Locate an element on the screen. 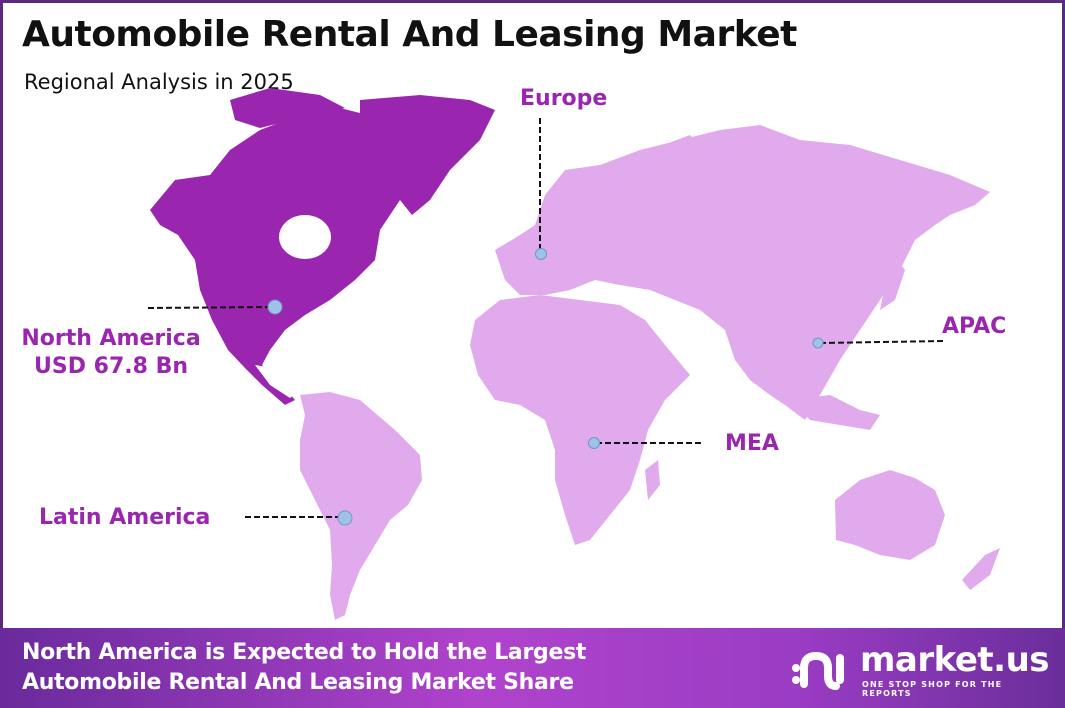 This screenshot has width=1065, height=708. region-mea is located at coordinates (580, 420).